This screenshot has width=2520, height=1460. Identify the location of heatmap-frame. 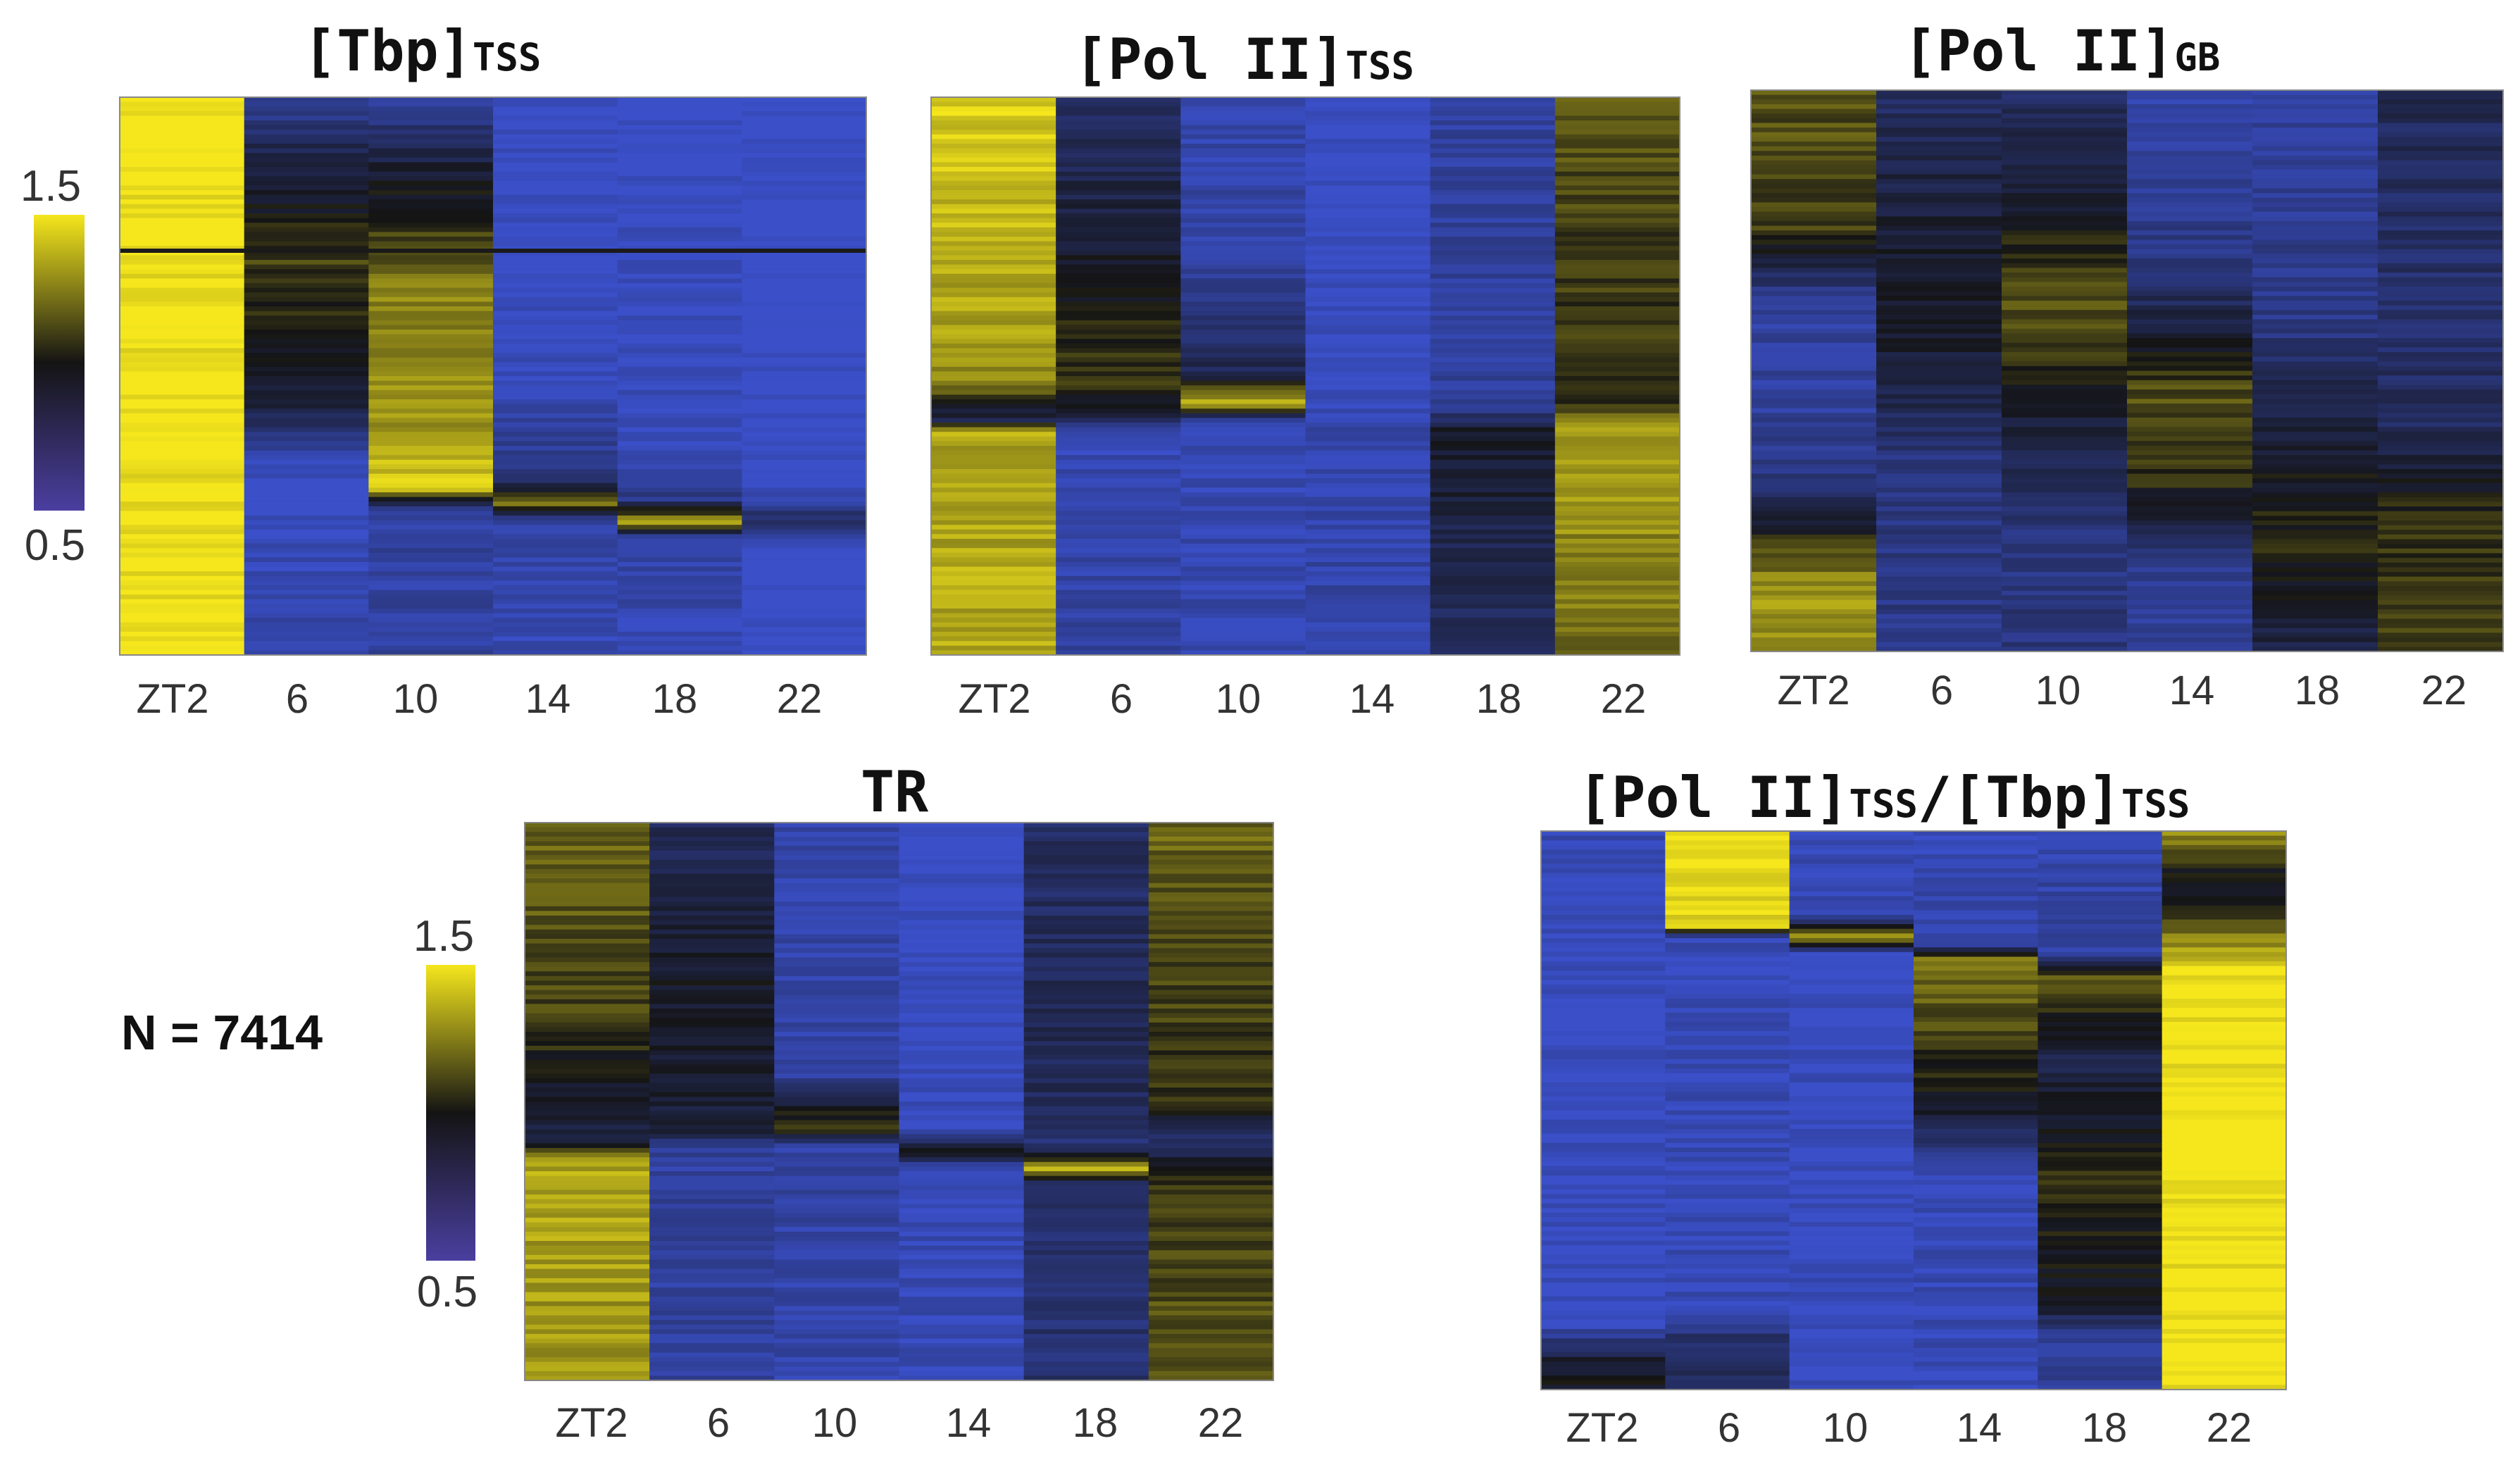
(1914, 1110).